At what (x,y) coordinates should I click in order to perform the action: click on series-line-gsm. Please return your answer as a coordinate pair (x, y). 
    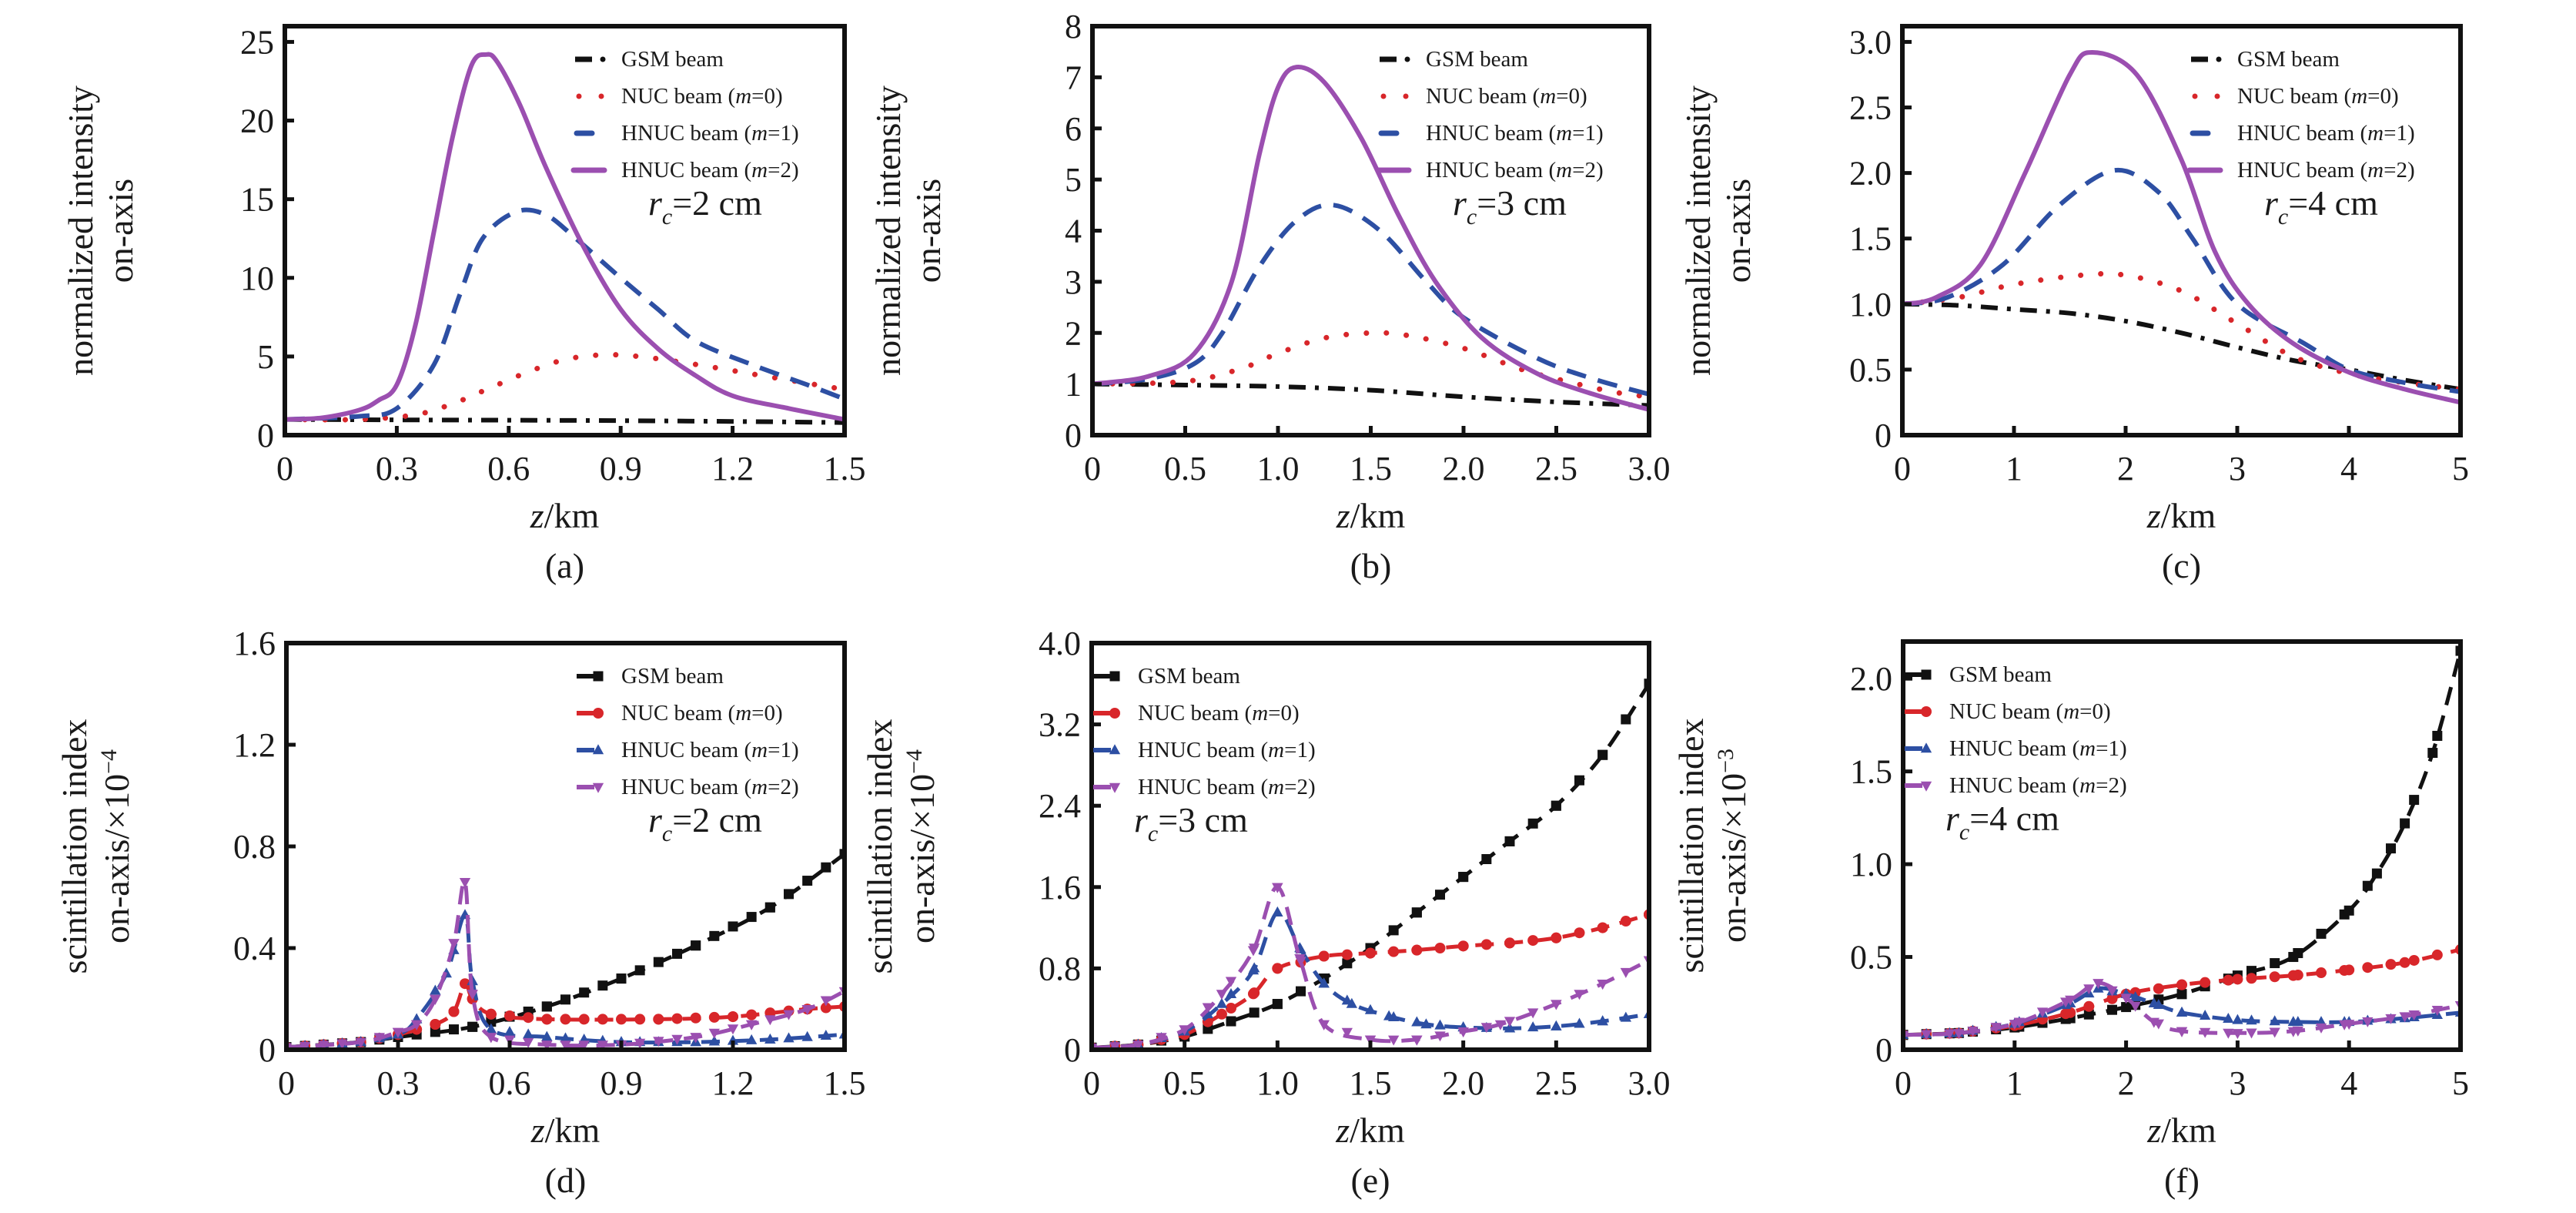
    Looking at the image, I should click on (2182, 843).